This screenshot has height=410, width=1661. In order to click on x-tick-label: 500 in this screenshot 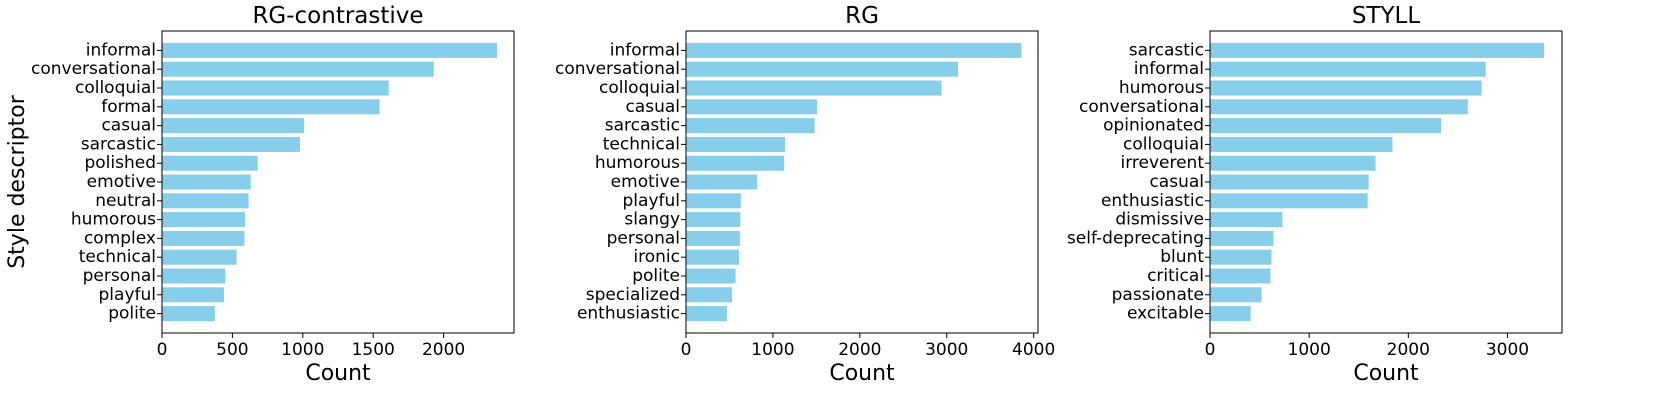, I will do `click(232, 350)`.